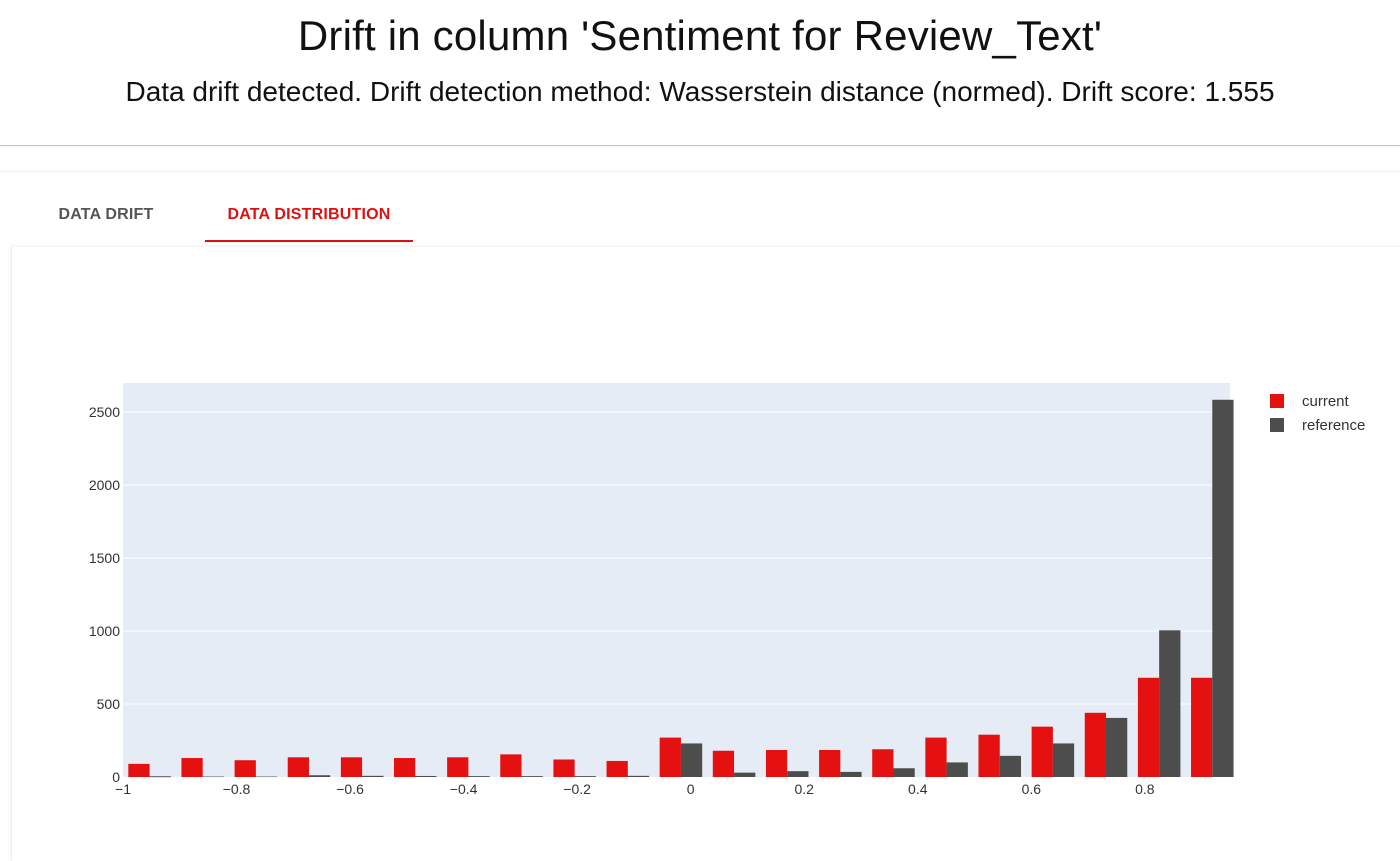 The width and height of the screenshot is (1400, 861). I want to click on y-tick-label: 2000, so click(104, 485).